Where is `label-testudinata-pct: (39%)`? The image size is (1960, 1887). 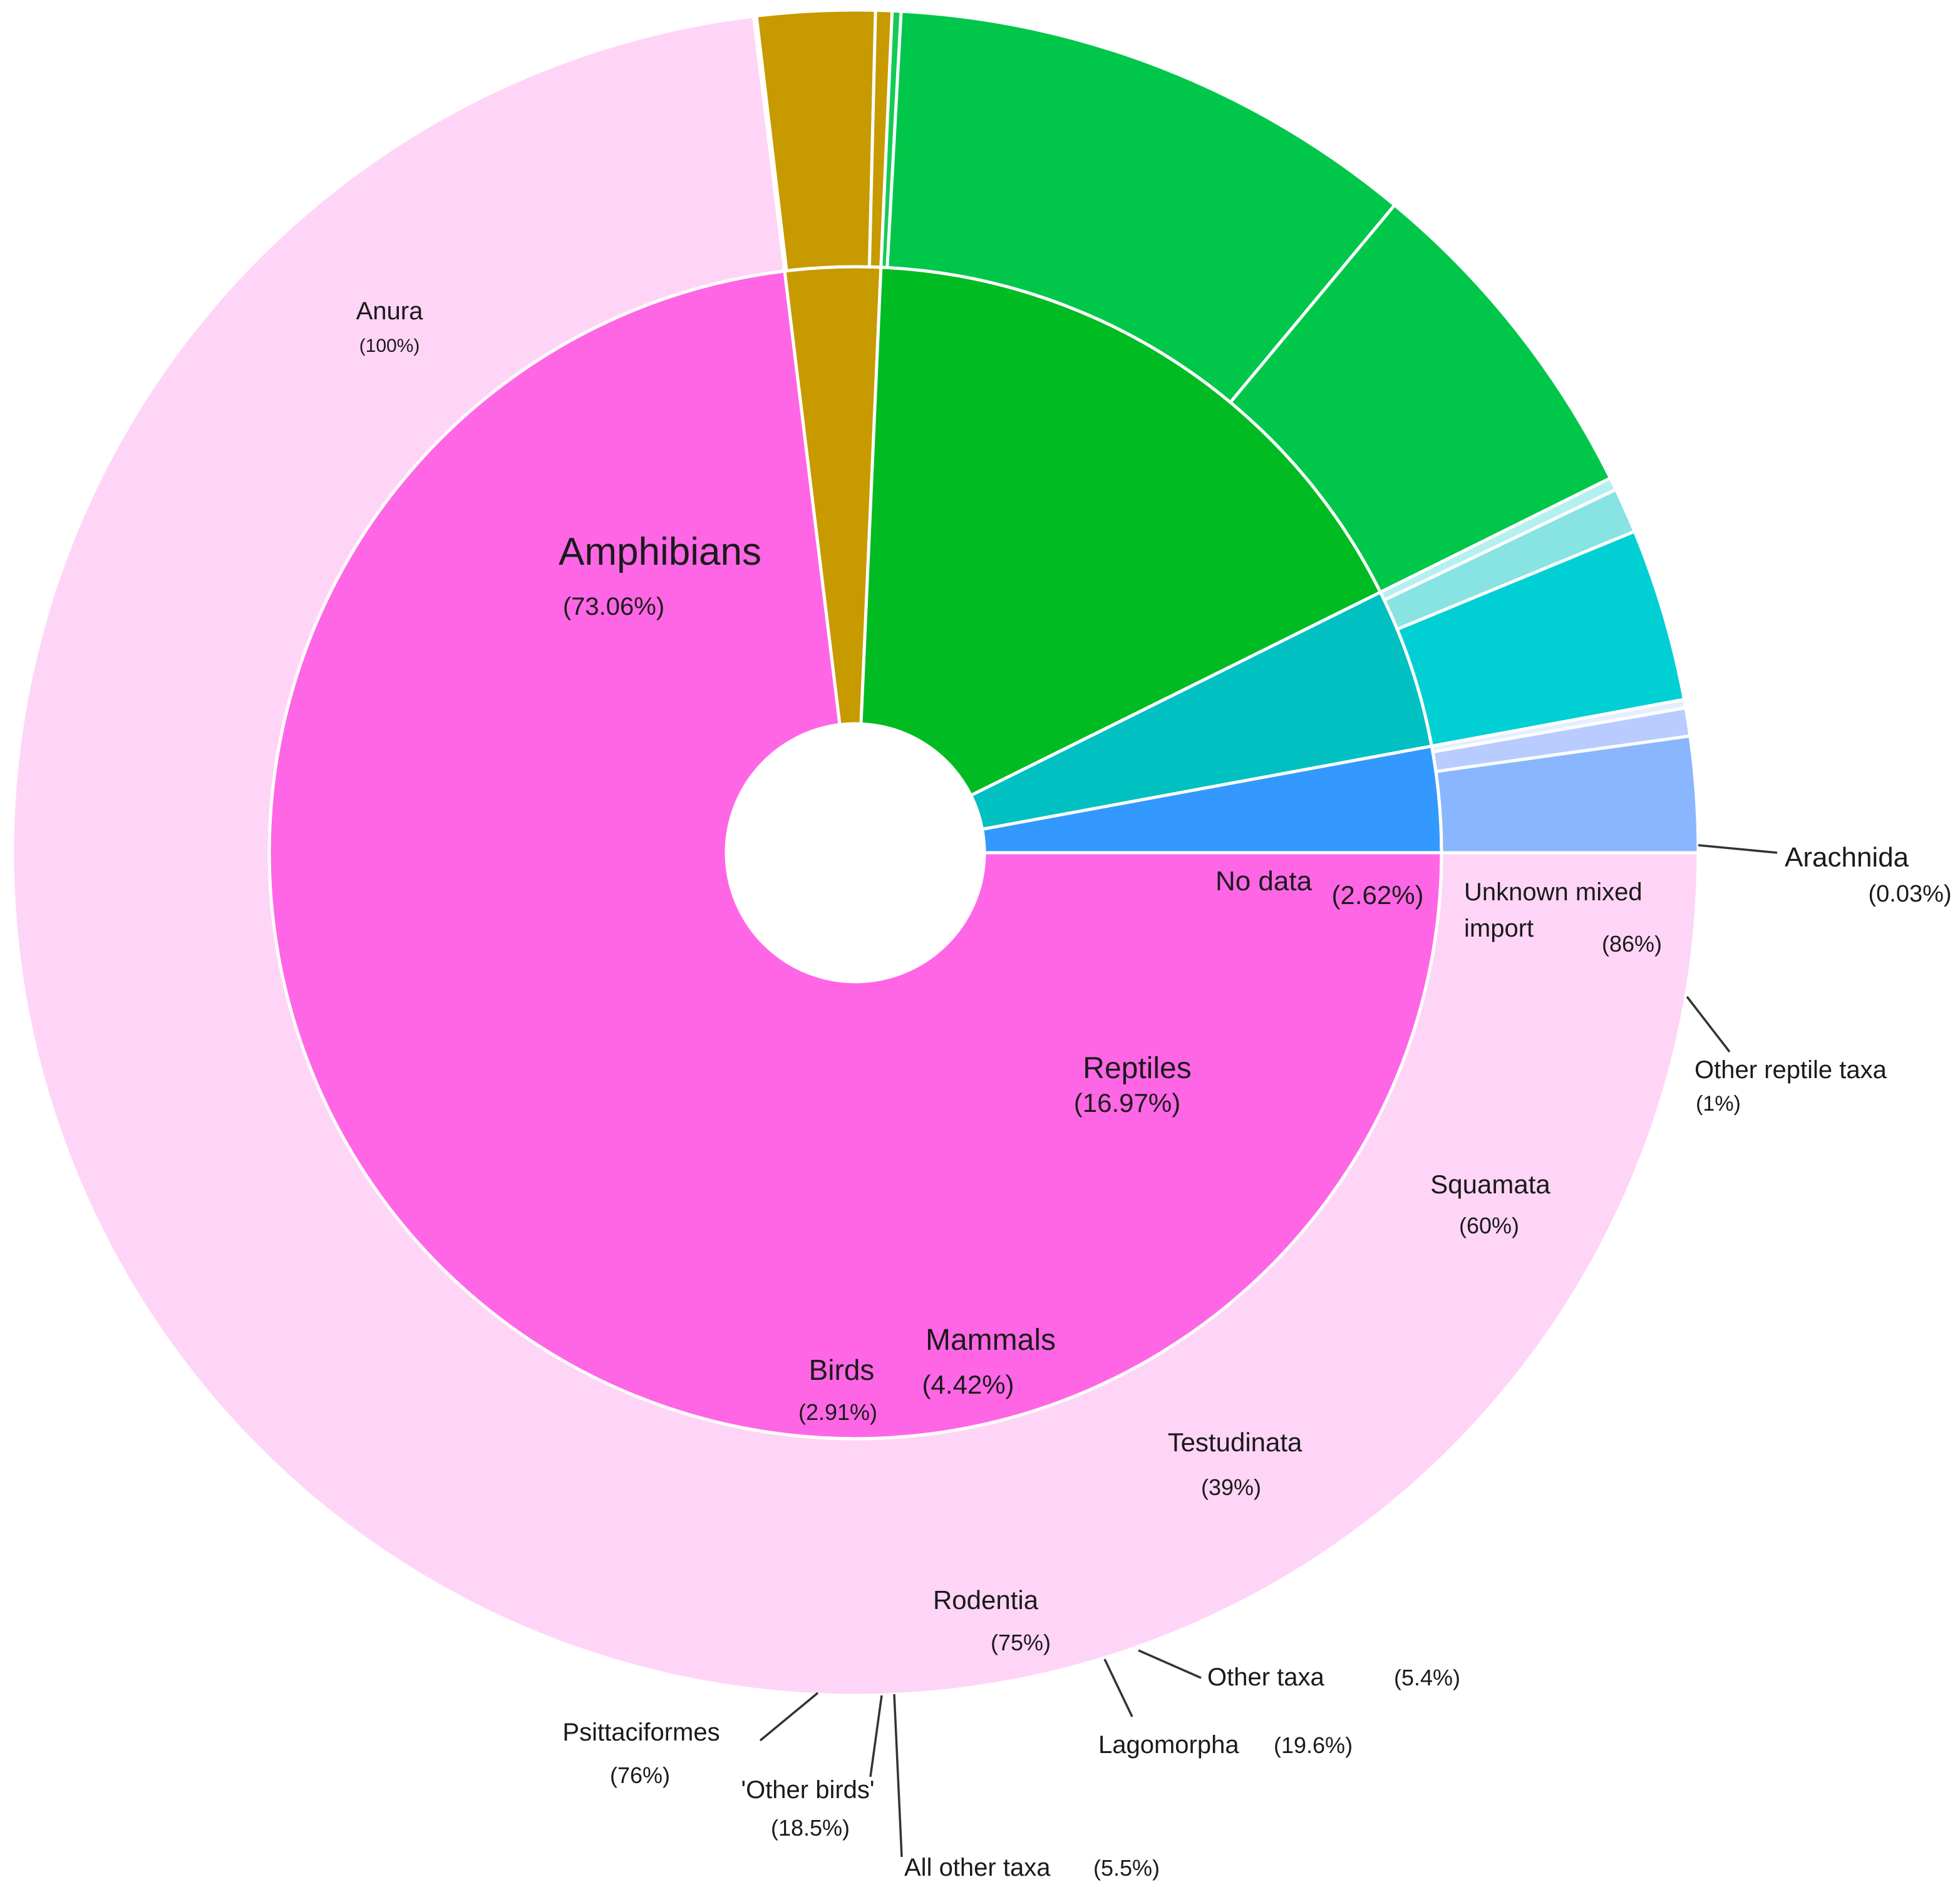 label-testudinata-pct: (39%) is located at coordinates (1231, 1487).